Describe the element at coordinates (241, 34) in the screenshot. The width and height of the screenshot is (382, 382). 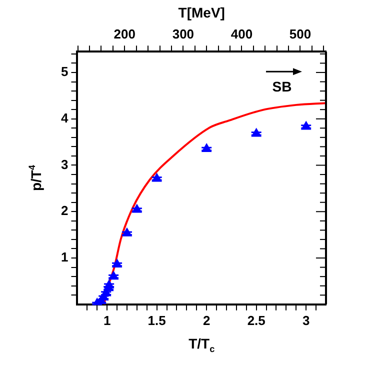
I see `x2-tick-label: 400` at that location.